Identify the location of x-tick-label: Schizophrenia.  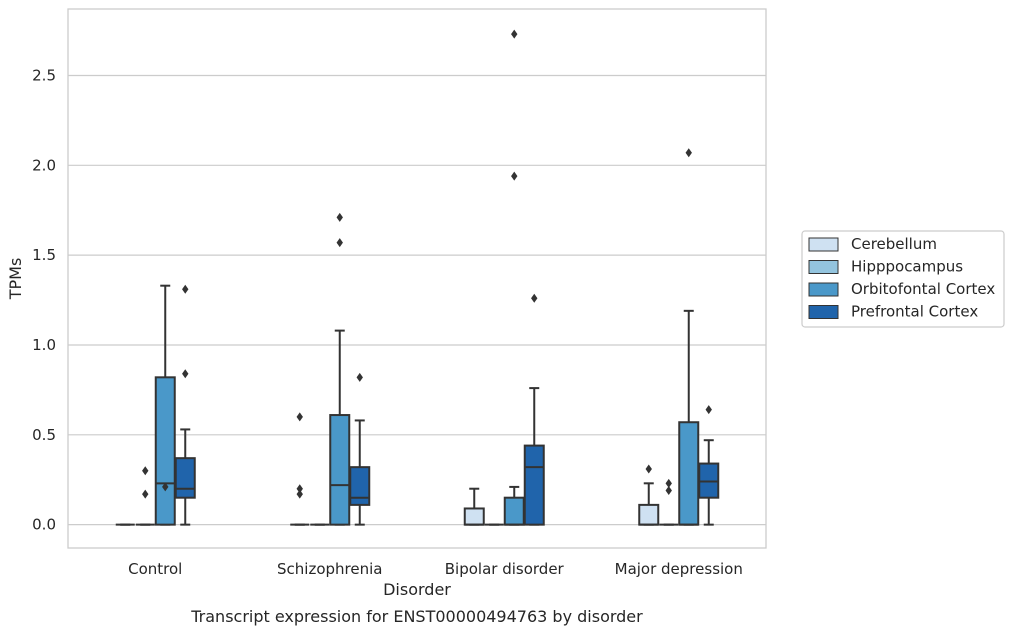
(329, 569).